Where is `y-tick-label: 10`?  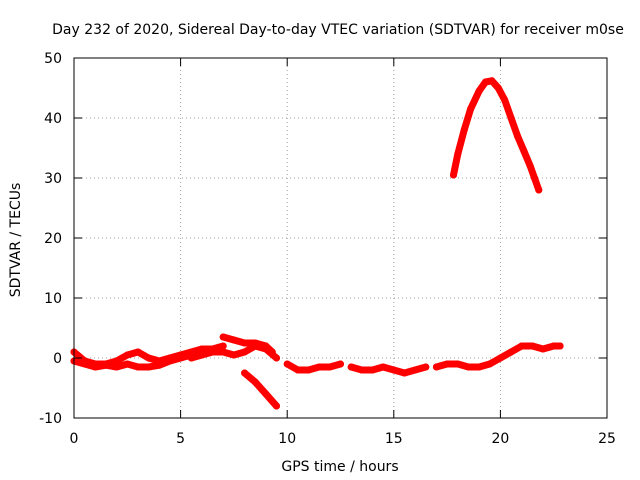
y-tick-label: 10 is located at coordinates (53, 299).